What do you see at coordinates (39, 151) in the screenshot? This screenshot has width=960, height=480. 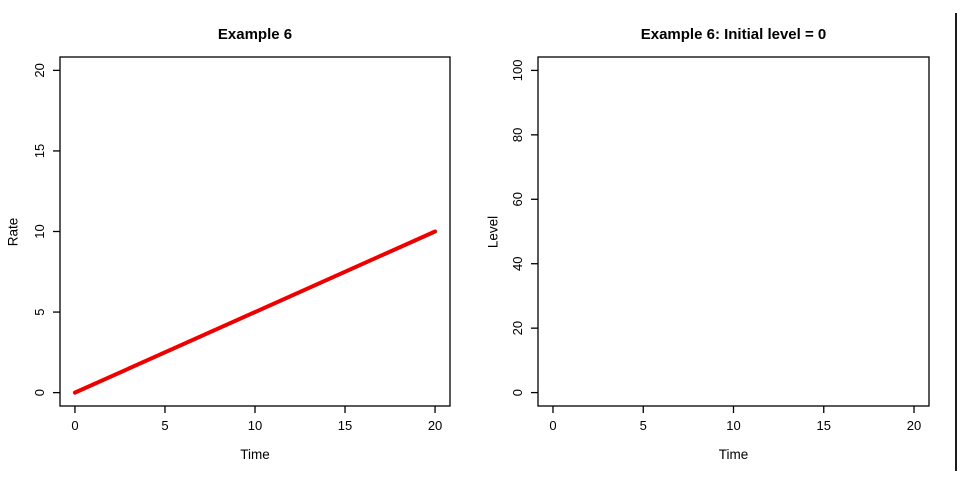 I see `y-axis-tick-label: 15` at bounding box center [39, 151].